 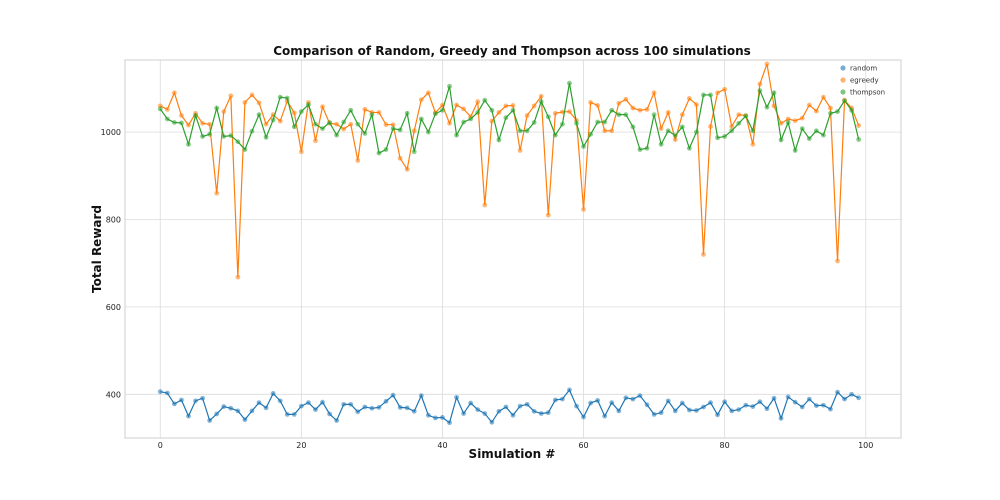 What do you see at coordinates (867, 93) in the screenshot?
I see `legend-label: thompson` at bounding box center [867, 93].